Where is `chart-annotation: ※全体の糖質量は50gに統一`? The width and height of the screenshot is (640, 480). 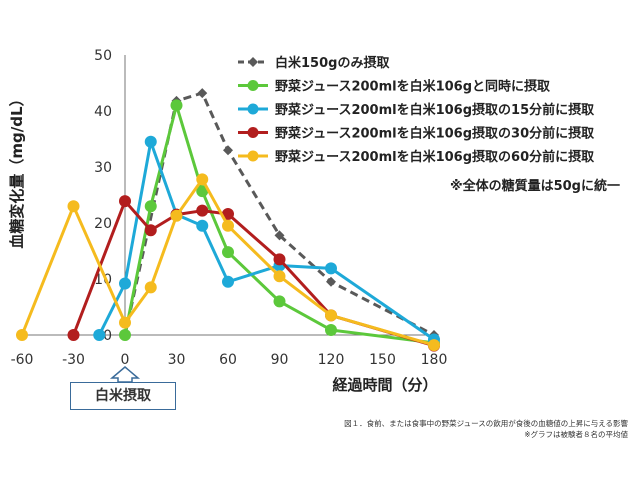 chart-annotation: ※全体の糖質量は50gに統一 is located at coordinates (535, 186).